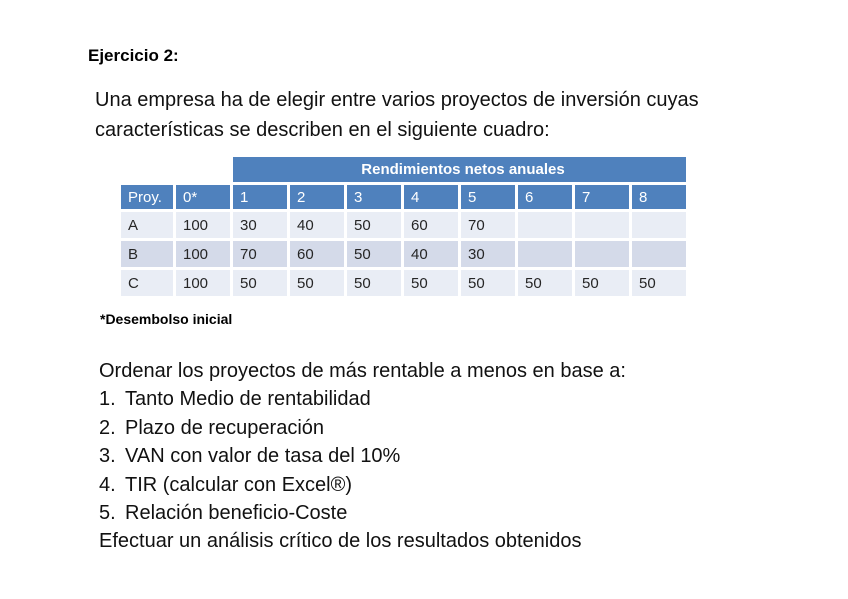 This screenshot has height=599, width=848. What do you see at coordinates (147, 197) in the screenshot?
I see `column-header: Proy.` at bounding box center [147, 197].